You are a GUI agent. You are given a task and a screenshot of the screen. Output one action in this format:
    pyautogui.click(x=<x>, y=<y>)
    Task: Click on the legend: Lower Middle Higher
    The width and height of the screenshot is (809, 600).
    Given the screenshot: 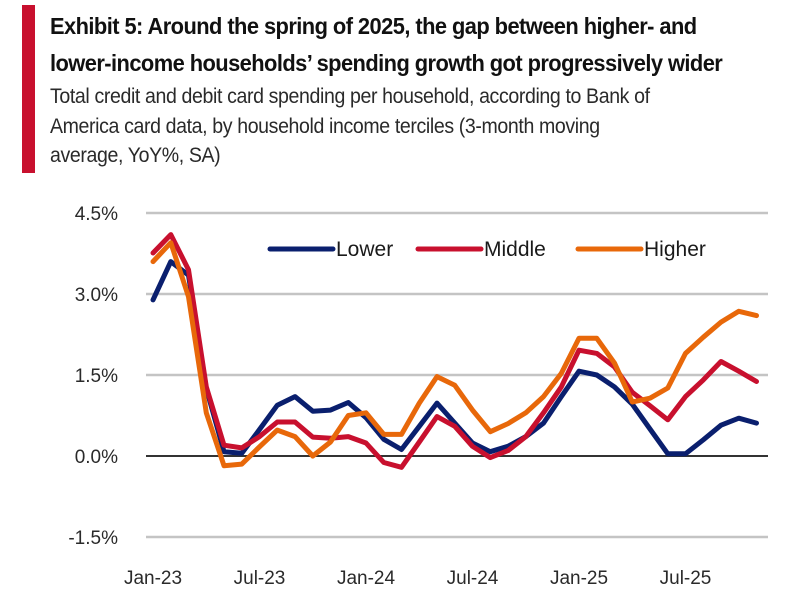 What is the action you would take?
    pyautogui.click(x=486, y=249)
    